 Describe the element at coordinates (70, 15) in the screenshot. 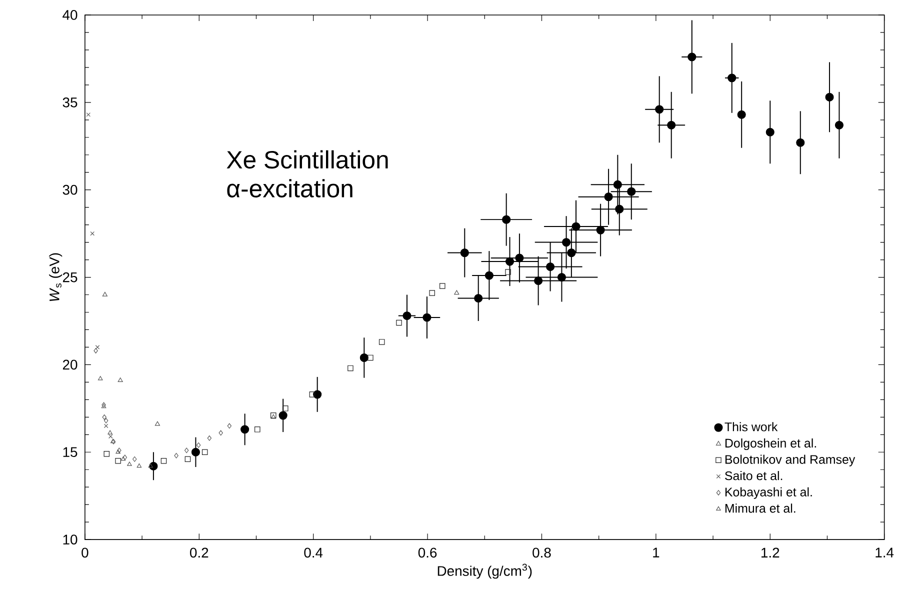

I see `y-tick-label: 40` at that location.